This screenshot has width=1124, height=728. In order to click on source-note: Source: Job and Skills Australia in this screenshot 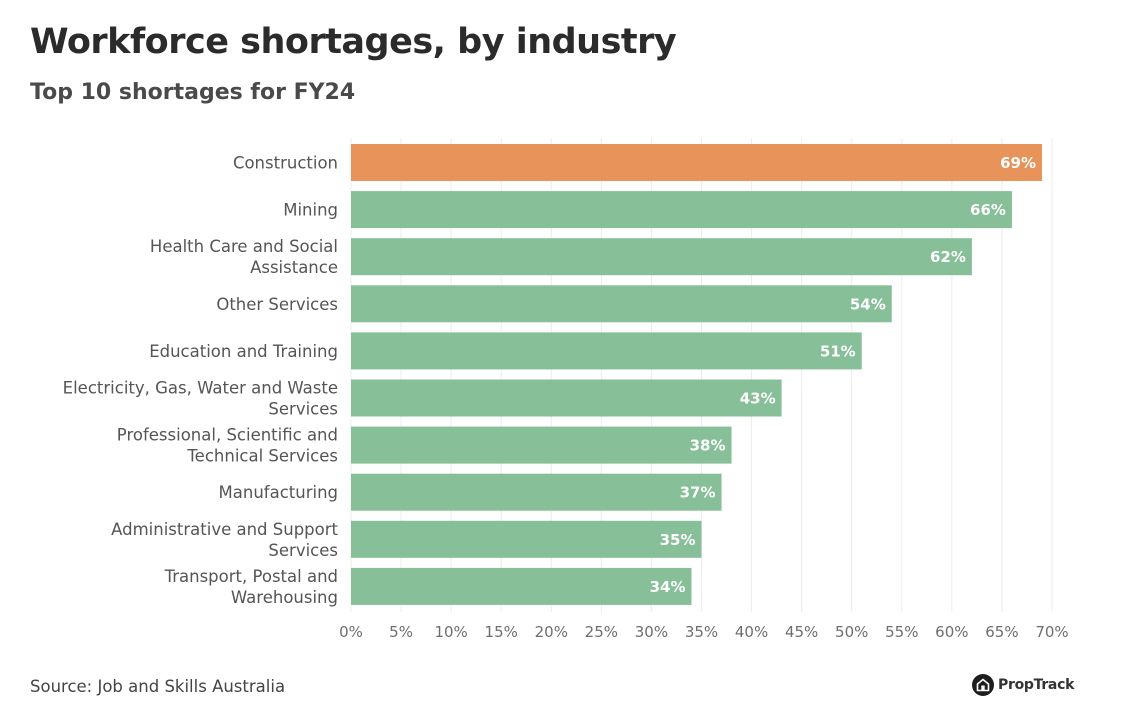, I will do `click(158, 686)`.